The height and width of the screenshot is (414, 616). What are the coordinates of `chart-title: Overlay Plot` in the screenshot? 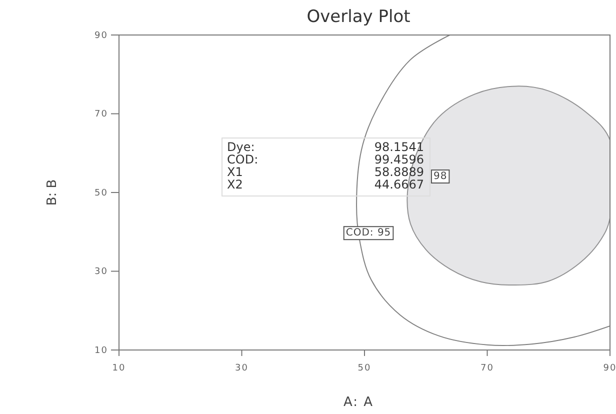 It's located at (358, 17).